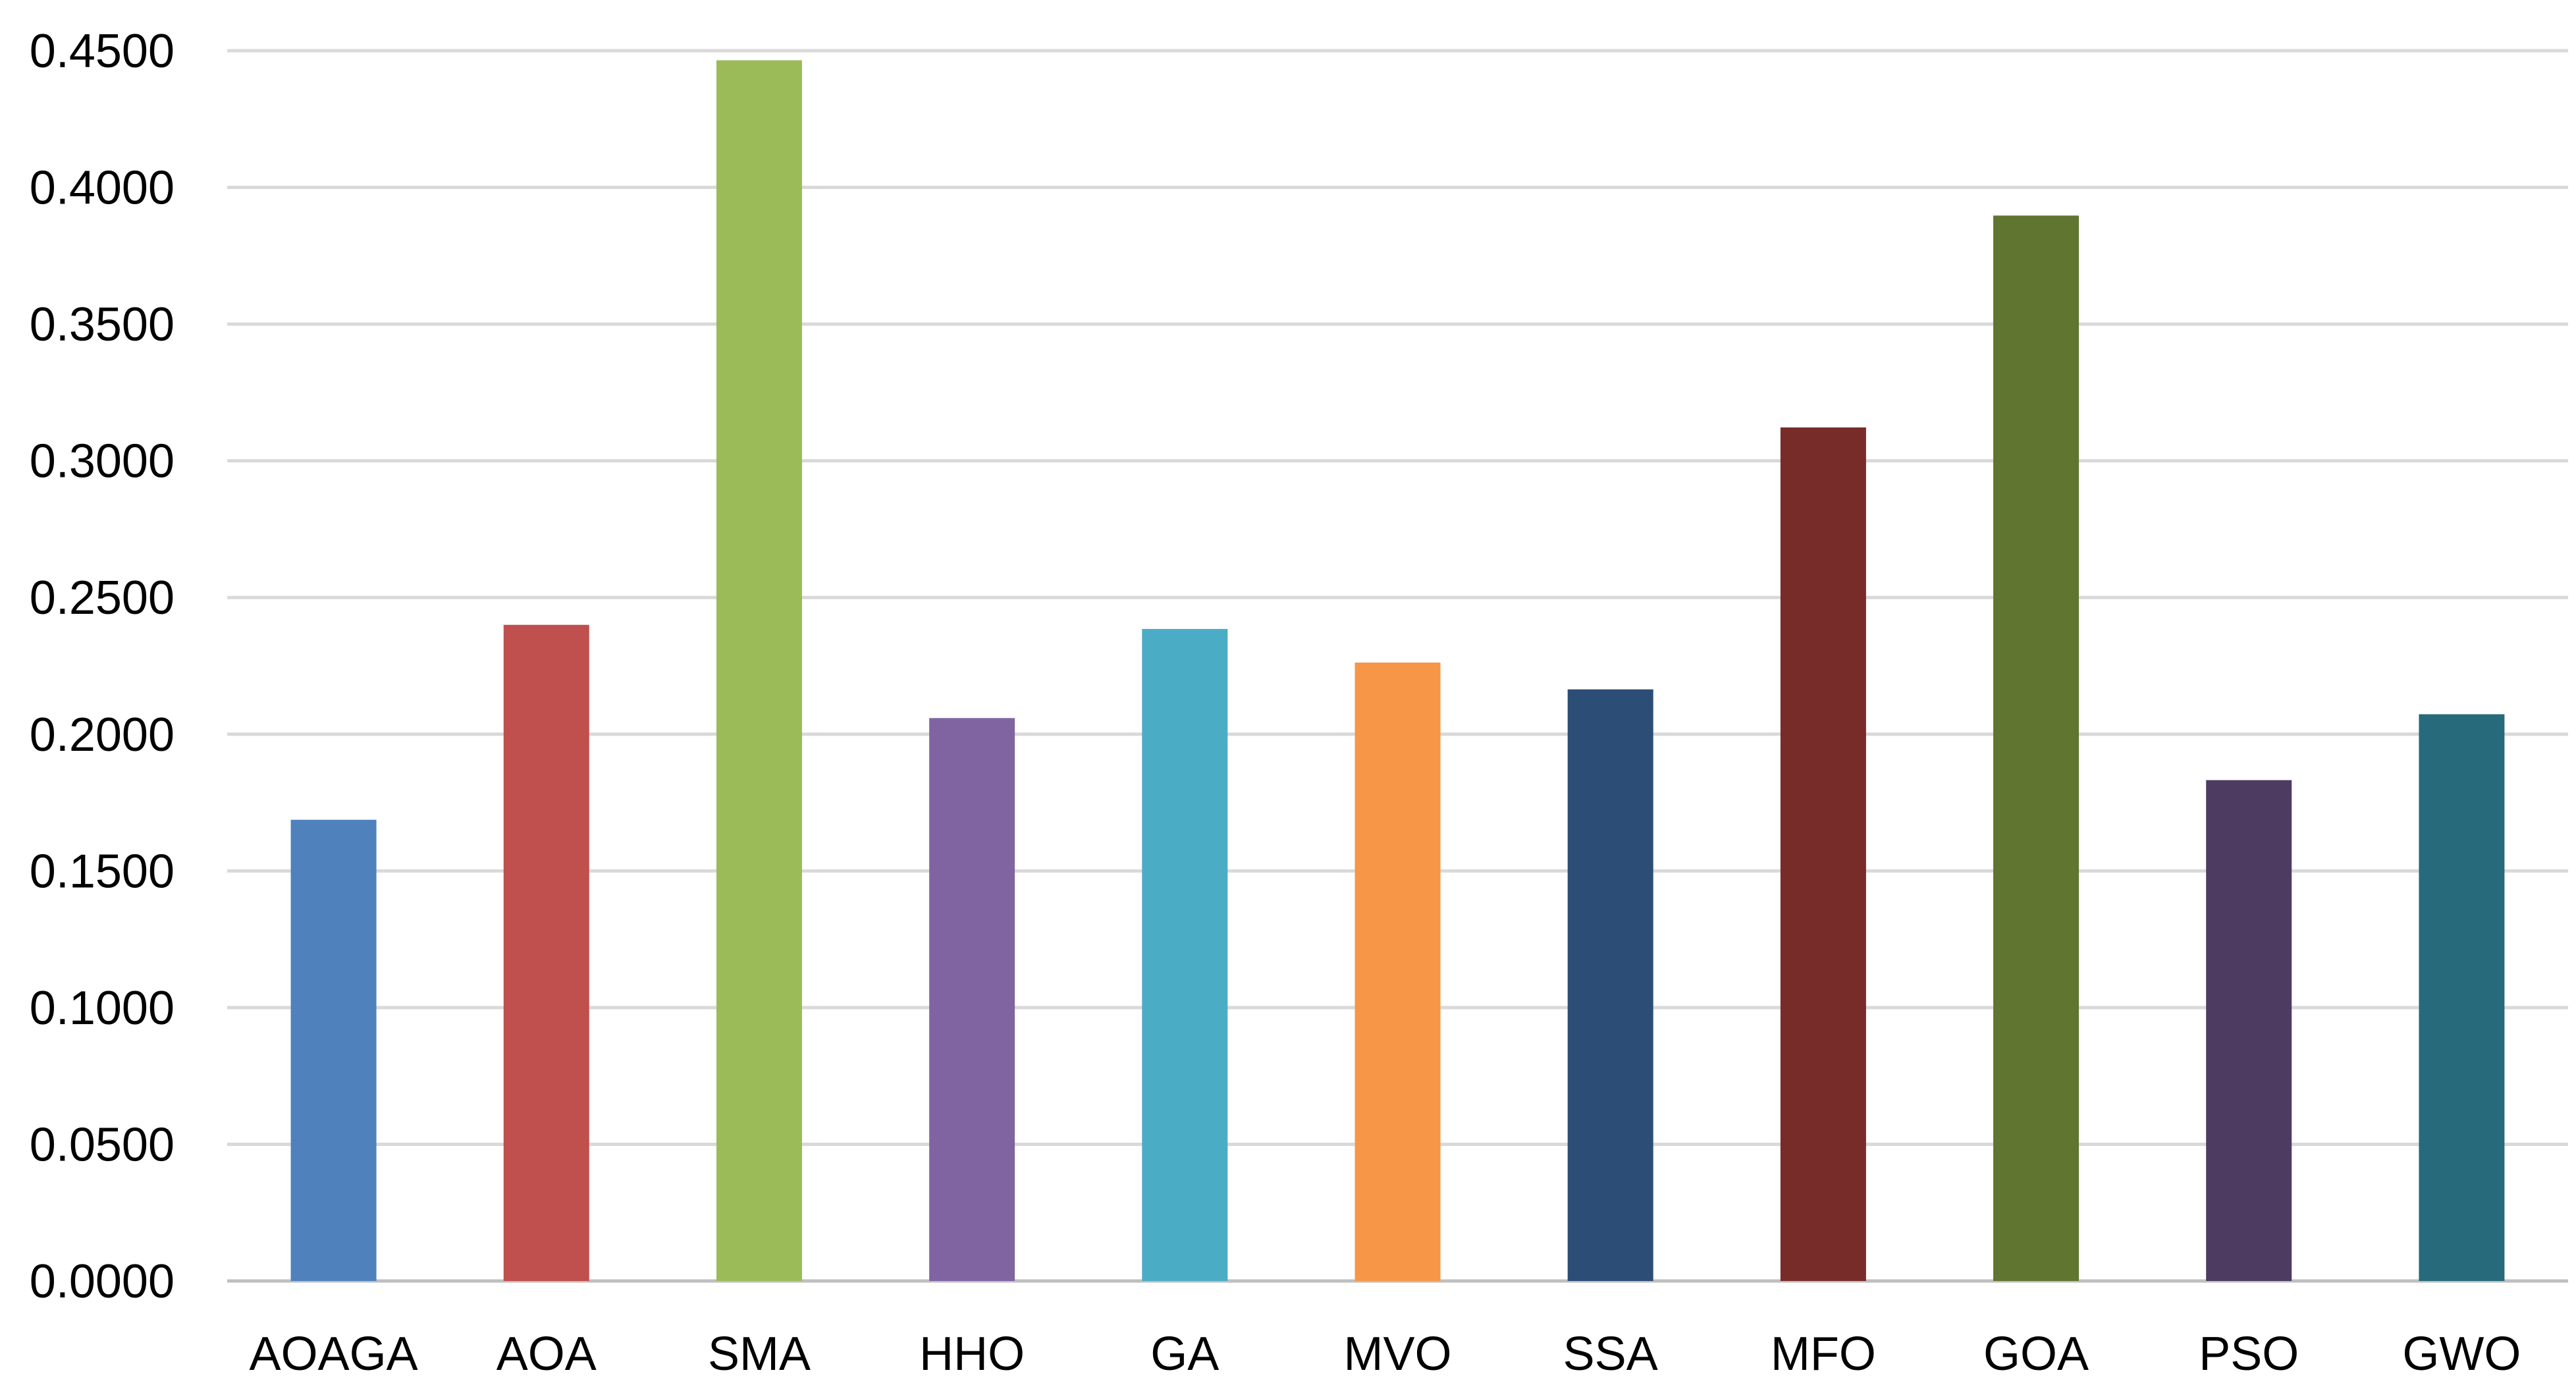  I want to click on x-axis-tick-labels: AOAGA AOA SMA HHO GA MVO SSA MFO GOA PSO GWO, so click(1385, 1354).